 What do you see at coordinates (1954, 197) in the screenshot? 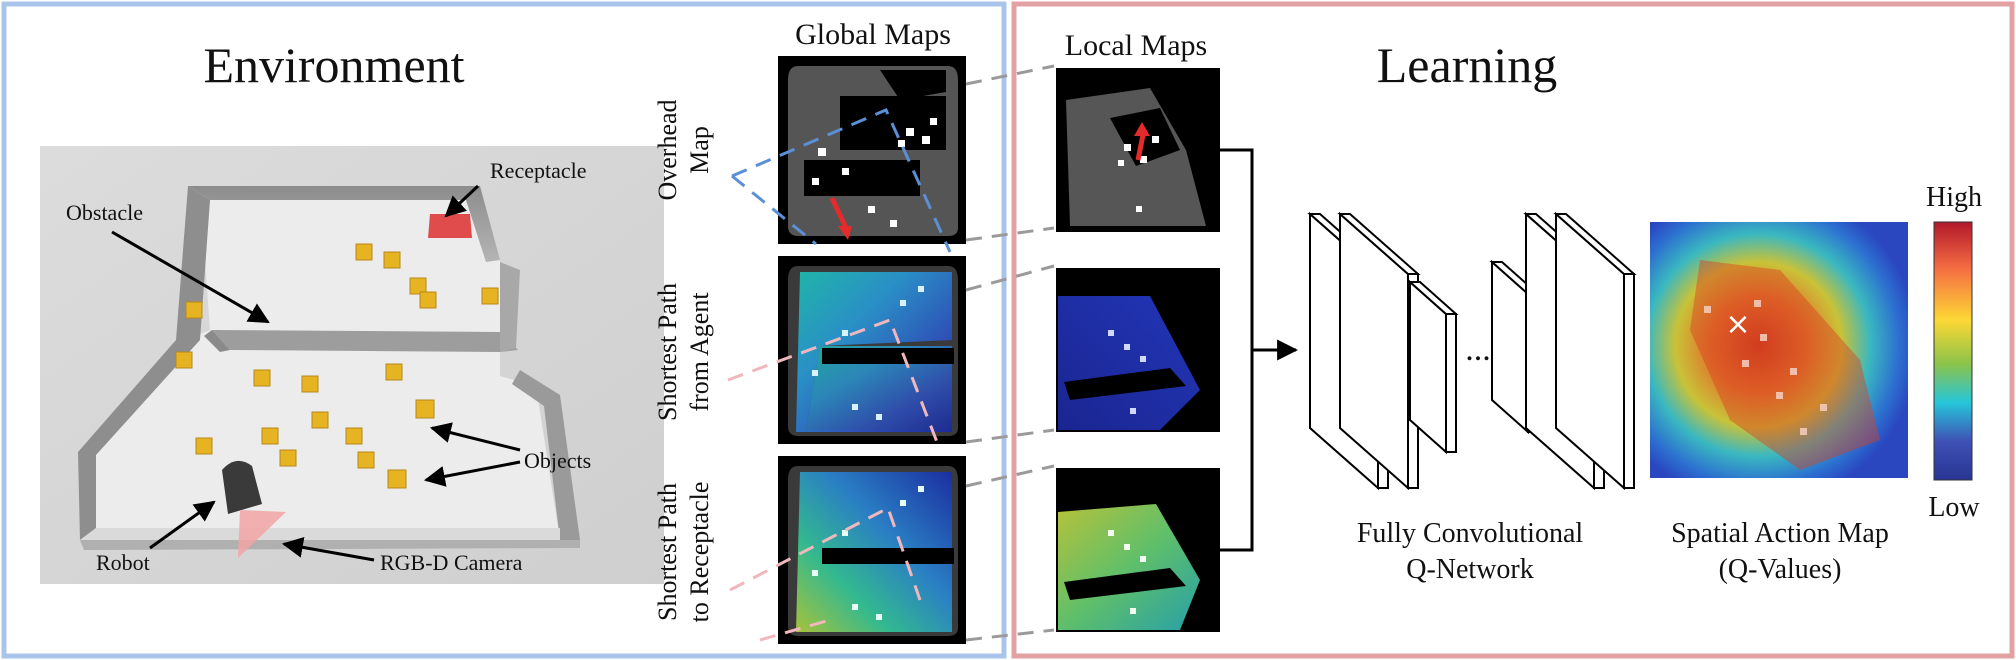
I see `colorbar-high-label: High` at bounding box center [1954, 197].